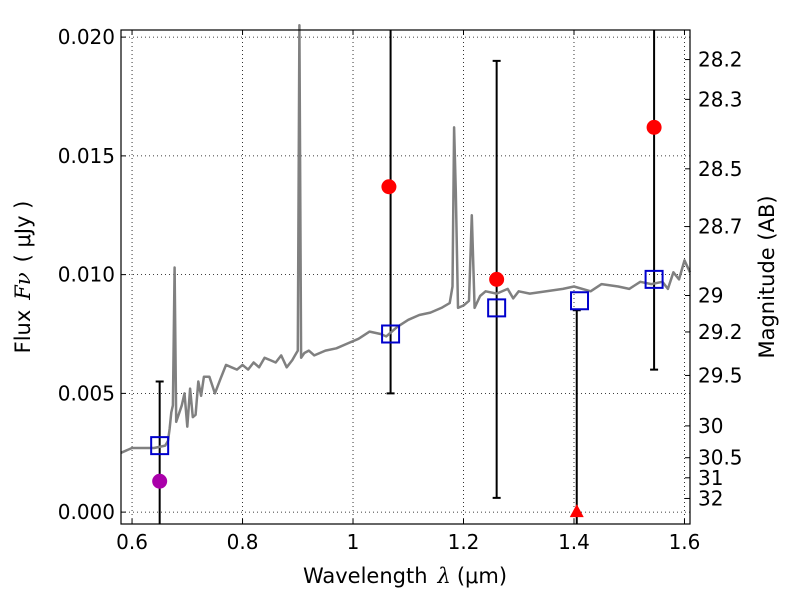 The image size is (800, 600). I want to click on x-tick-label: 1.4, so click(574, 542).